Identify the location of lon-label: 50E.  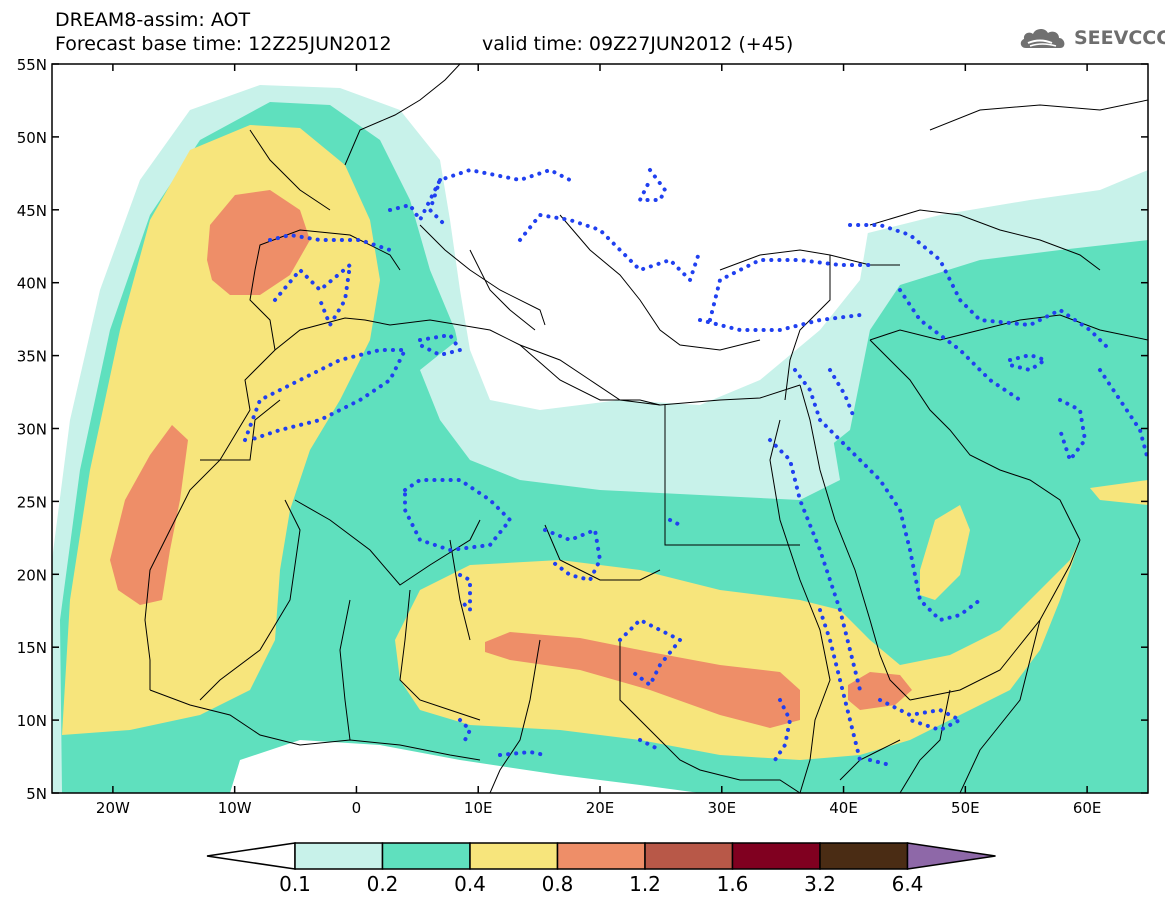
(965, 808).